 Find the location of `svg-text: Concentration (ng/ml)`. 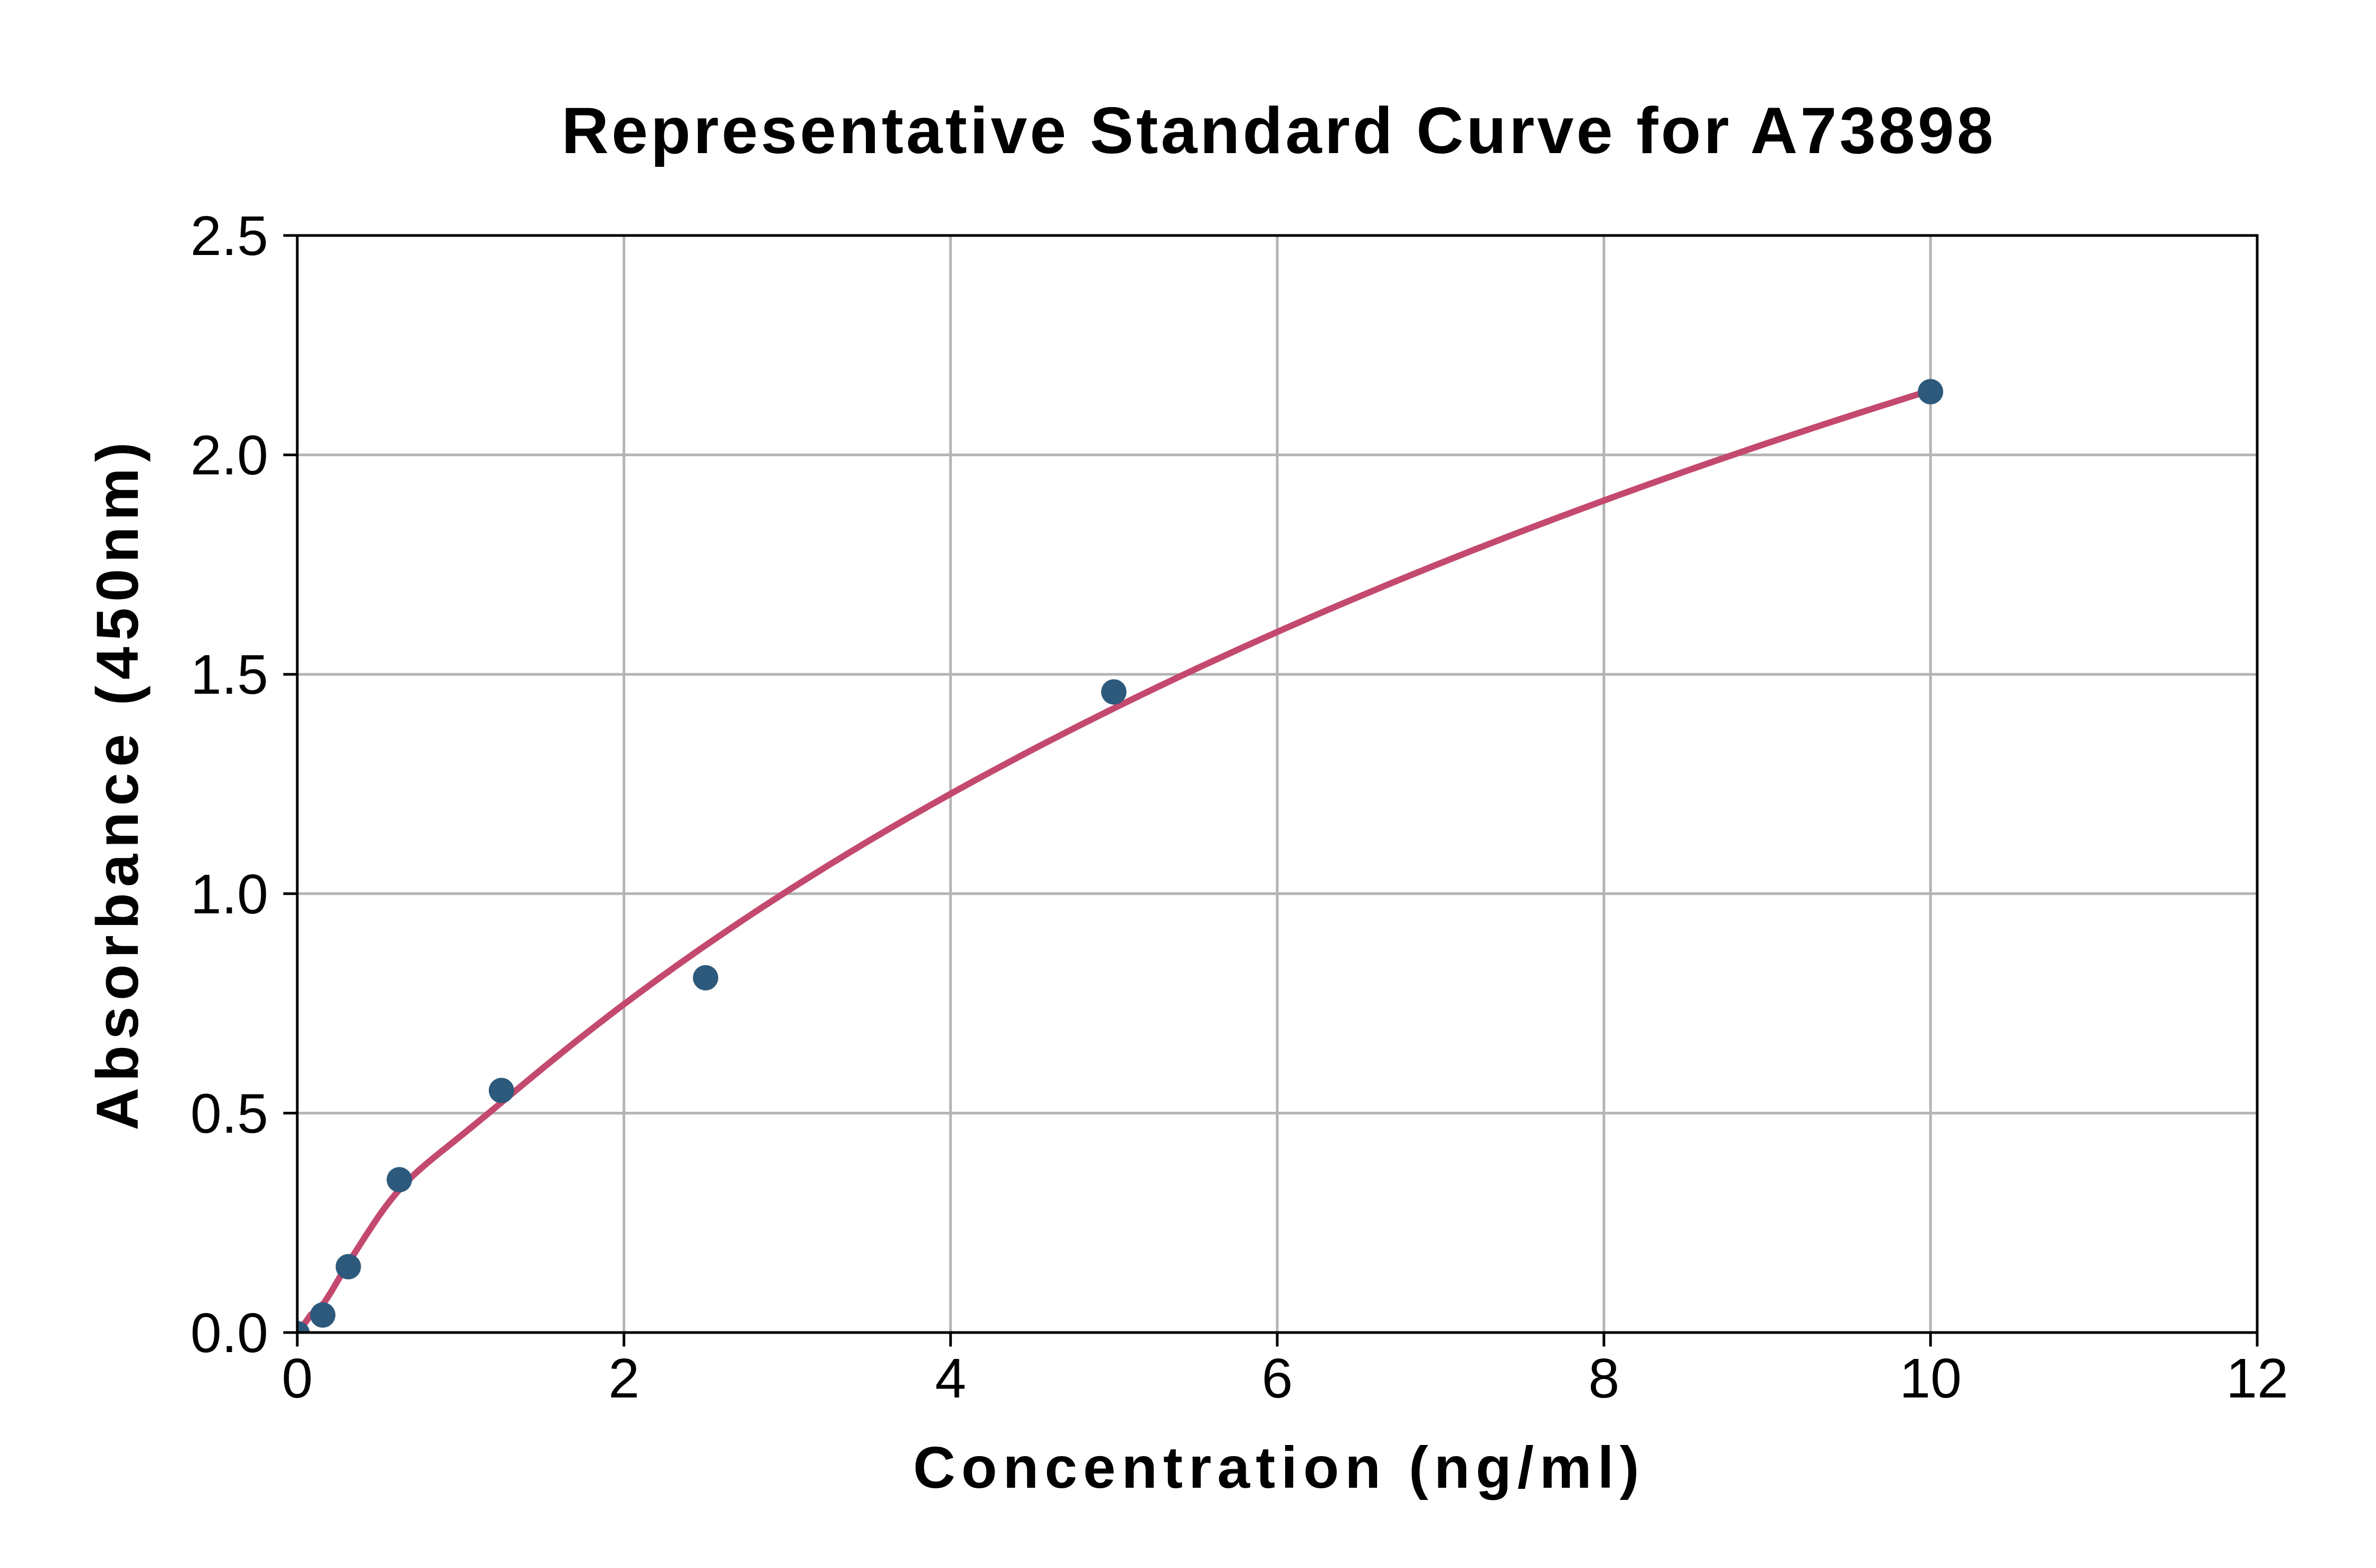

svg-text: Concentration (ng/ml) is located at coordinates (1279, 1467).